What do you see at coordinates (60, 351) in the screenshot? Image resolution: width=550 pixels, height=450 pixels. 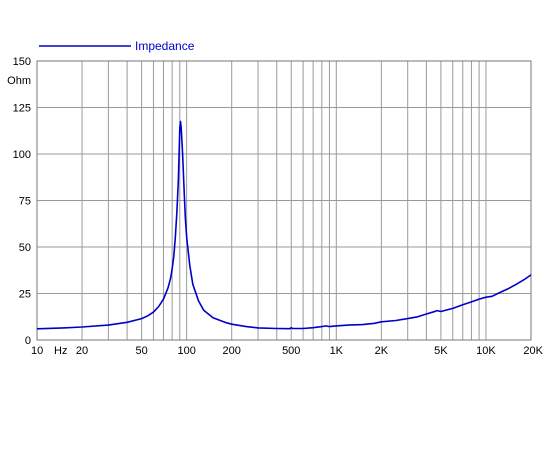 I see `x-axis-label: Hz` at bounding box center [60, 351].